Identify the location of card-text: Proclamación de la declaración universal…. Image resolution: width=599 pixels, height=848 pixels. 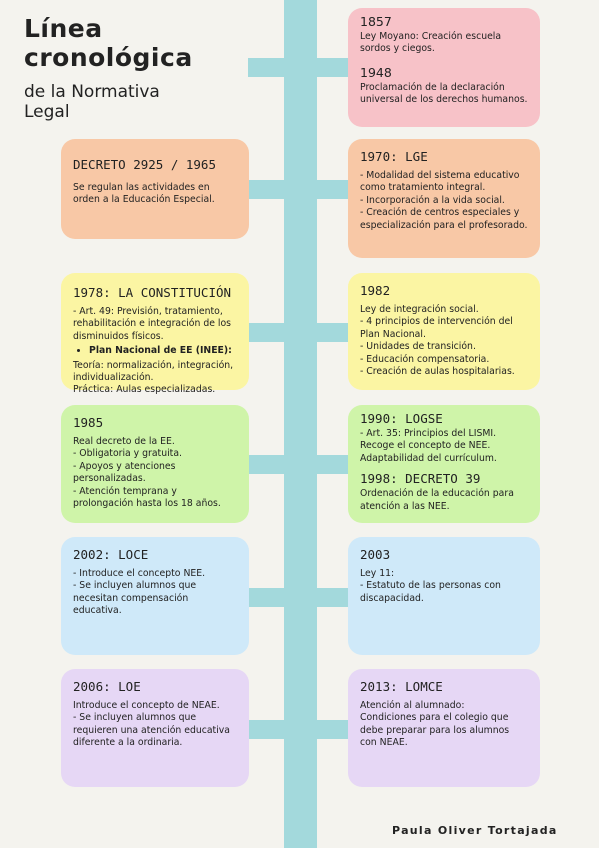
(444, 93).